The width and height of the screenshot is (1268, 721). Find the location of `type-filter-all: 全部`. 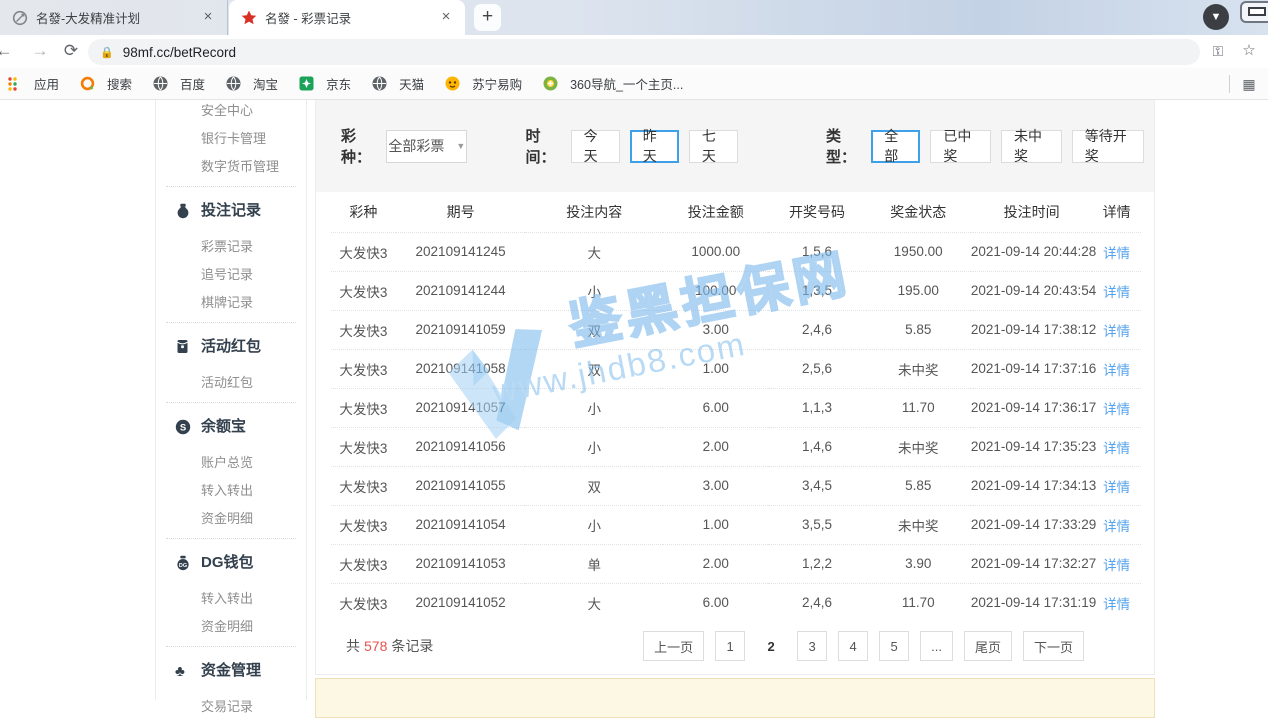

type-filter-all: 全部 is located at coordinates (896, 146).